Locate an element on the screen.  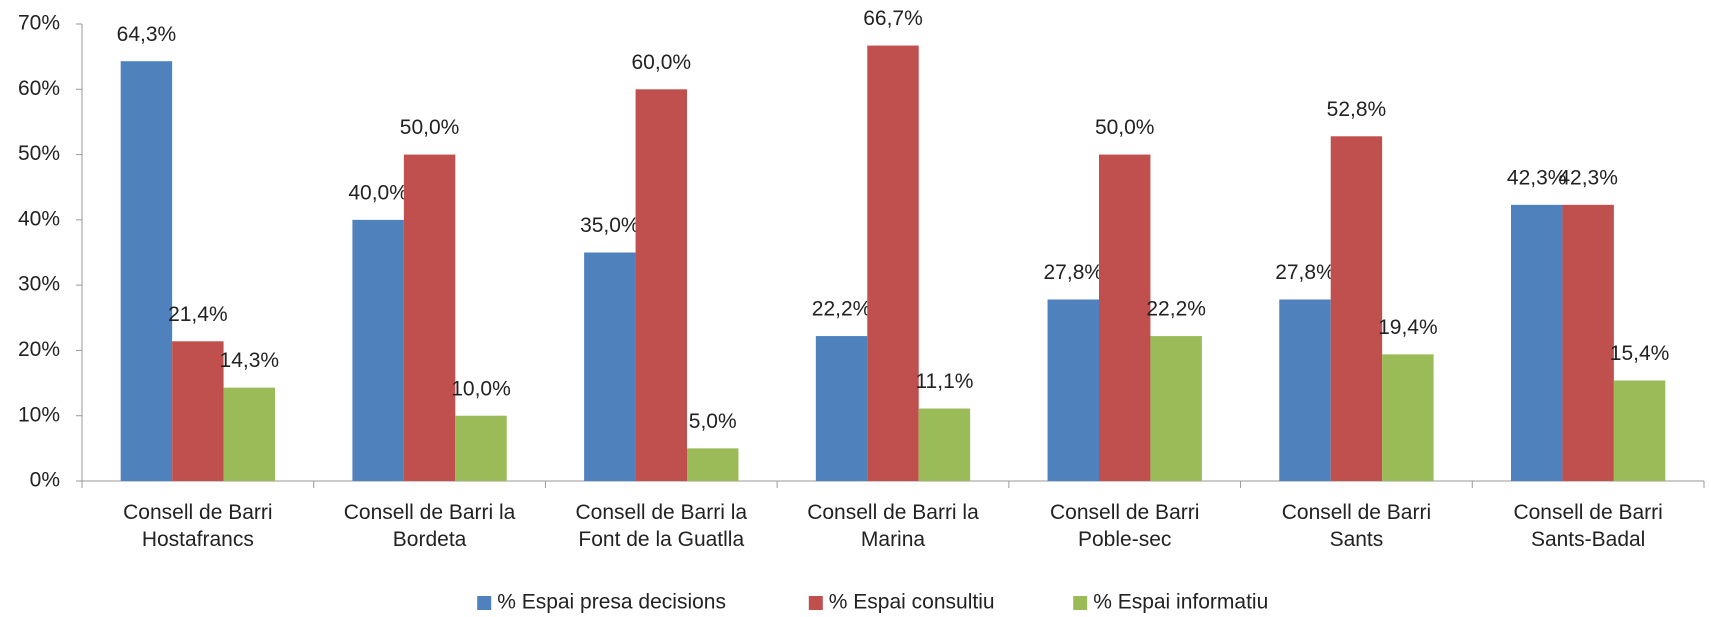
x-tick-label: Consell de Barri Hostafrancs is located at coordinates (198, 526).